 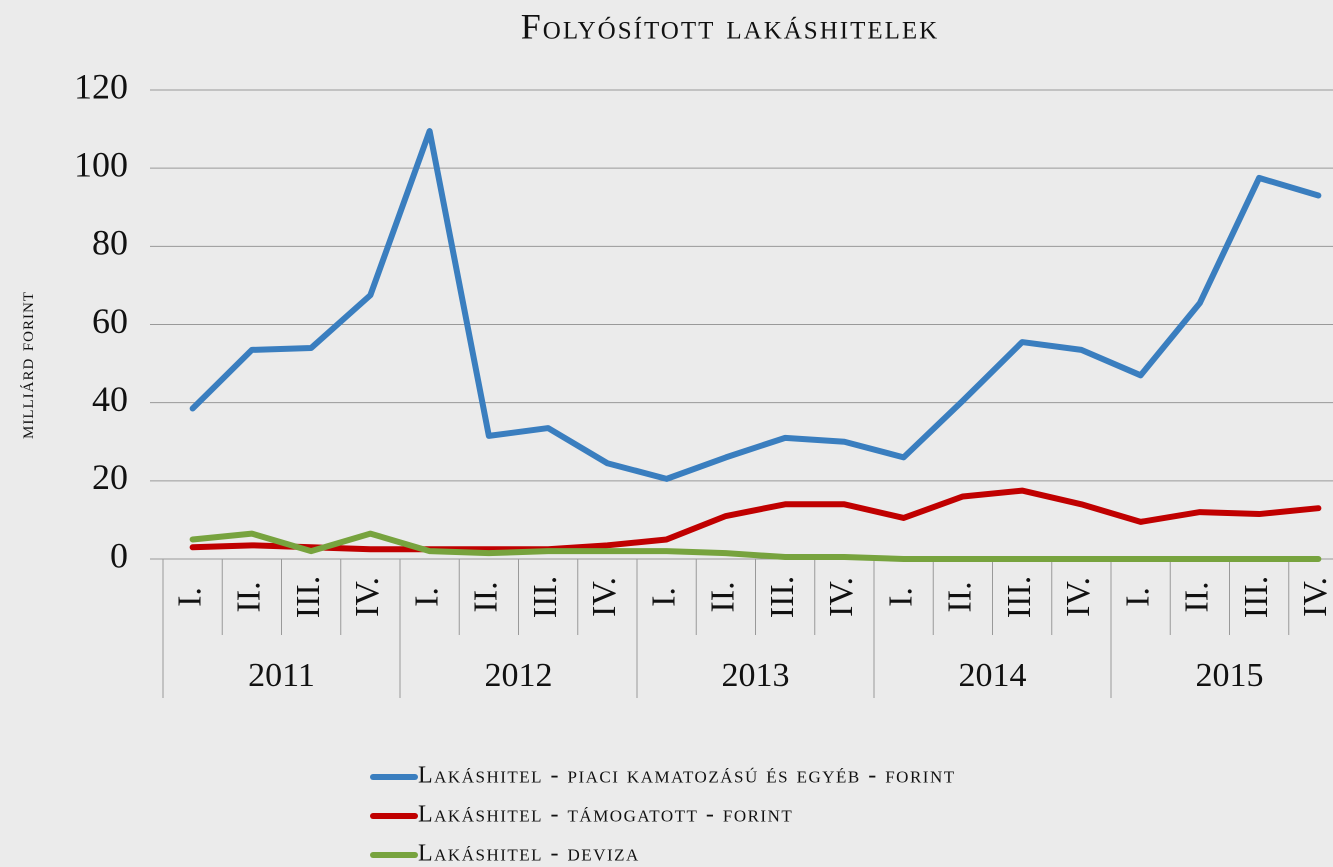 I want to click on x-group-label: 2011, so click(x=281, y=675).